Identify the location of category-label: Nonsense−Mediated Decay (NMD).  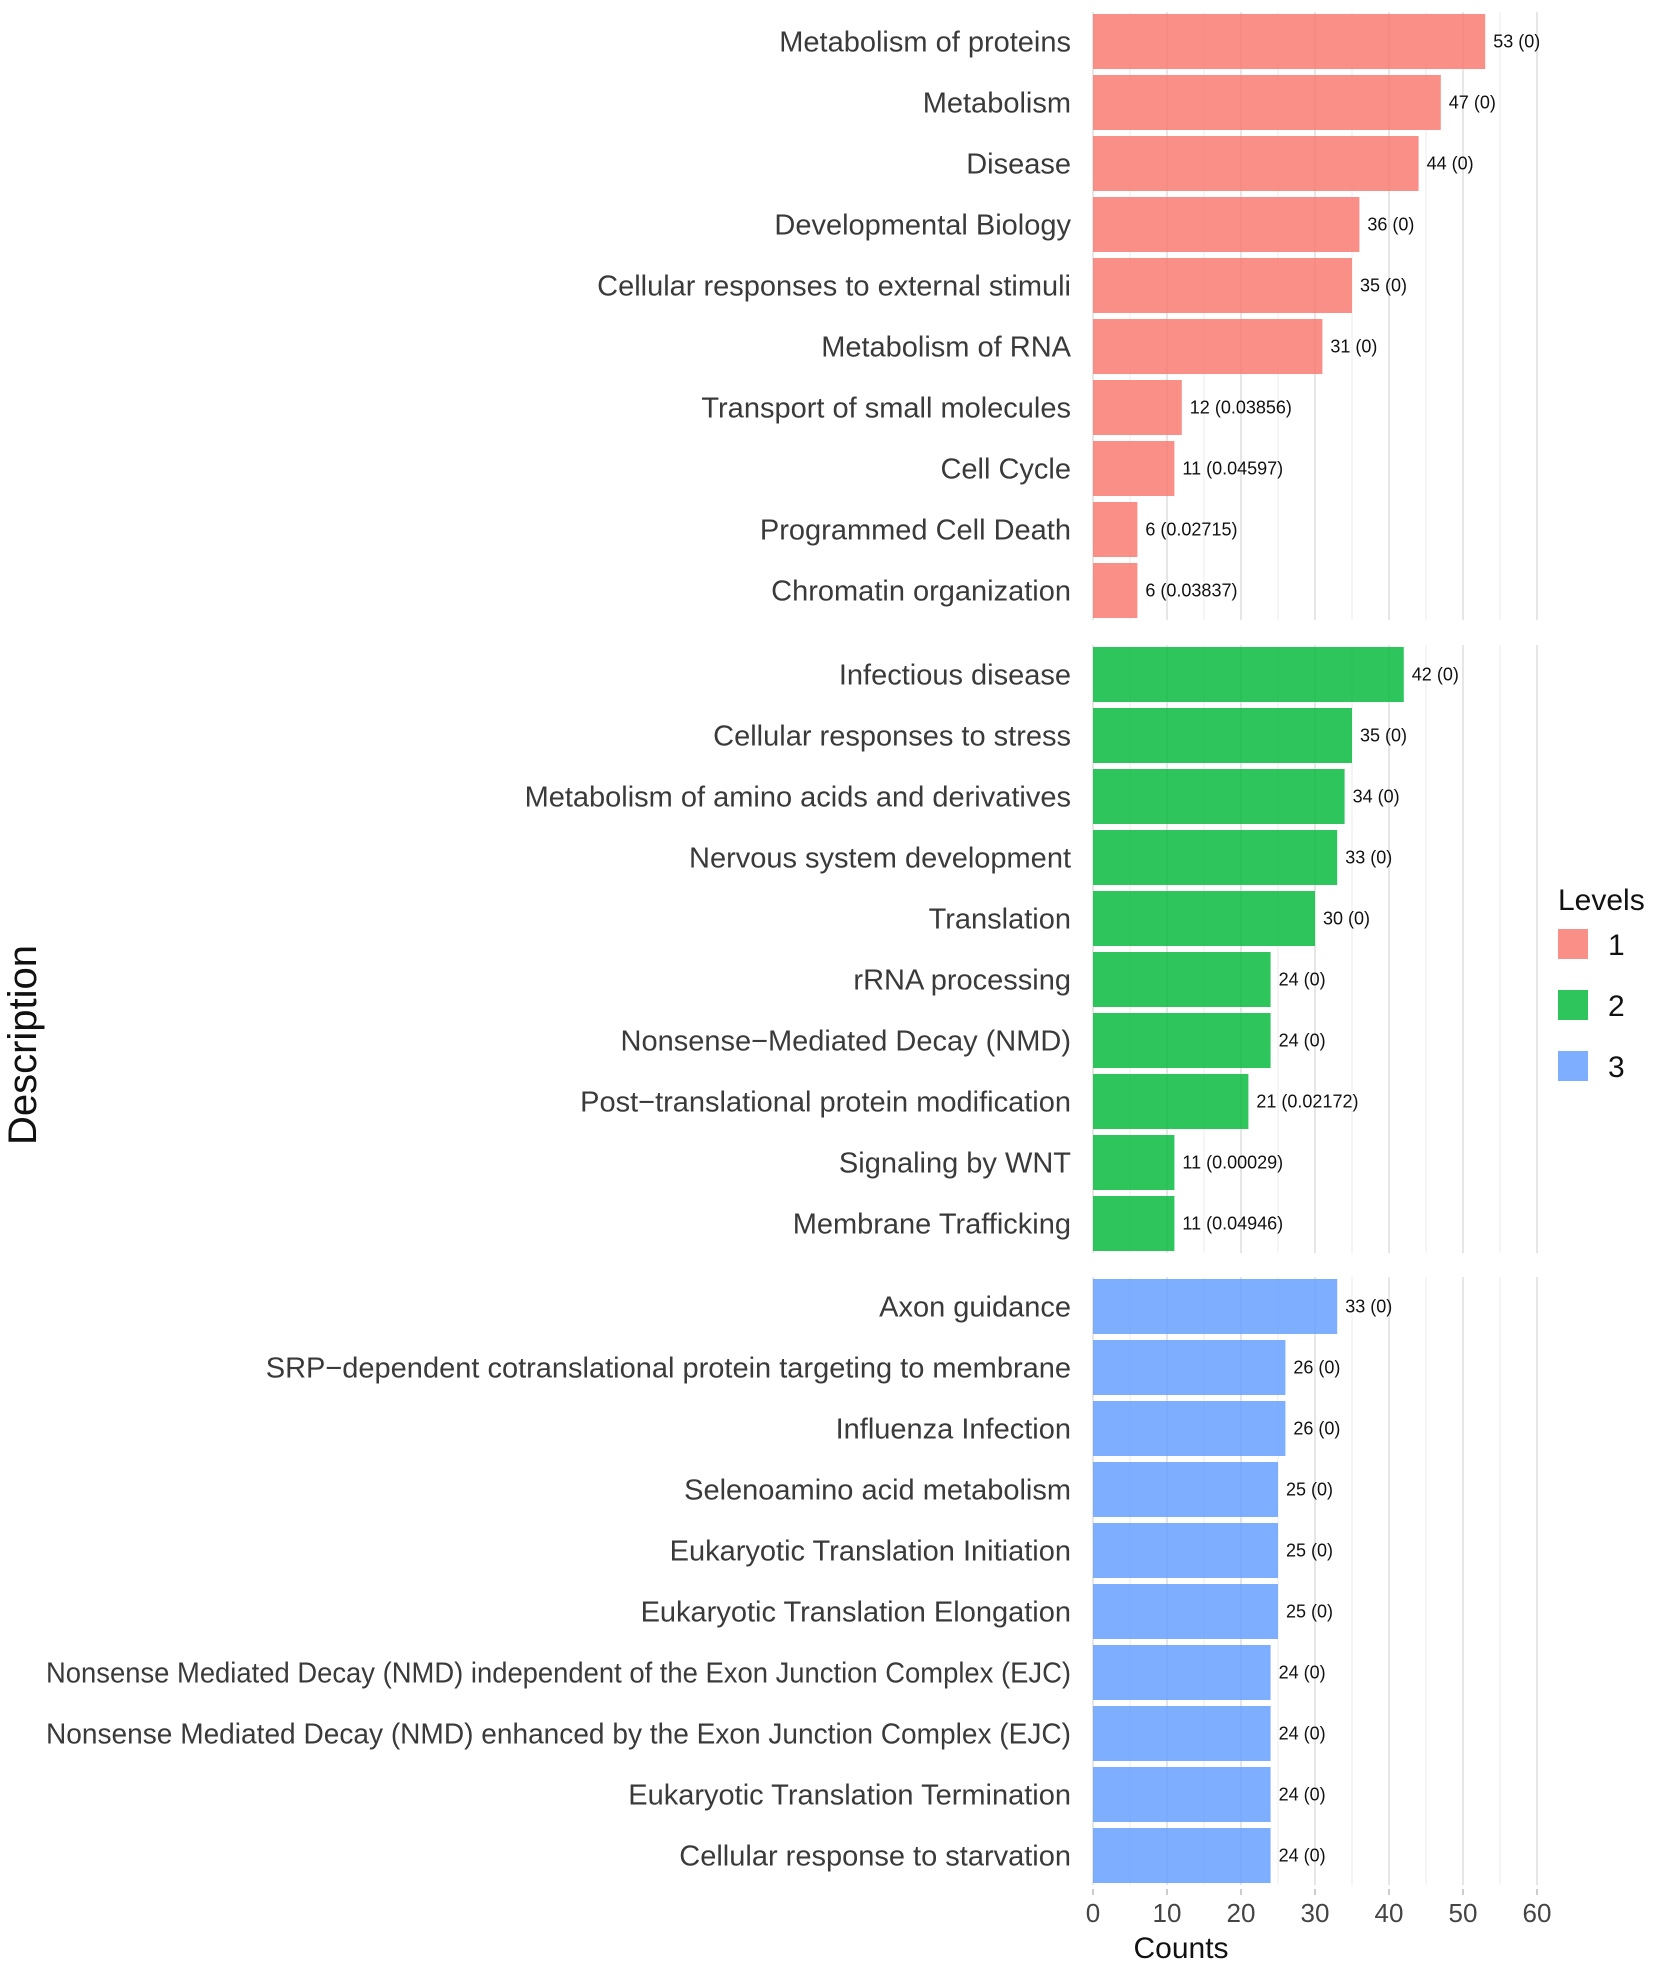
(846, 1042).